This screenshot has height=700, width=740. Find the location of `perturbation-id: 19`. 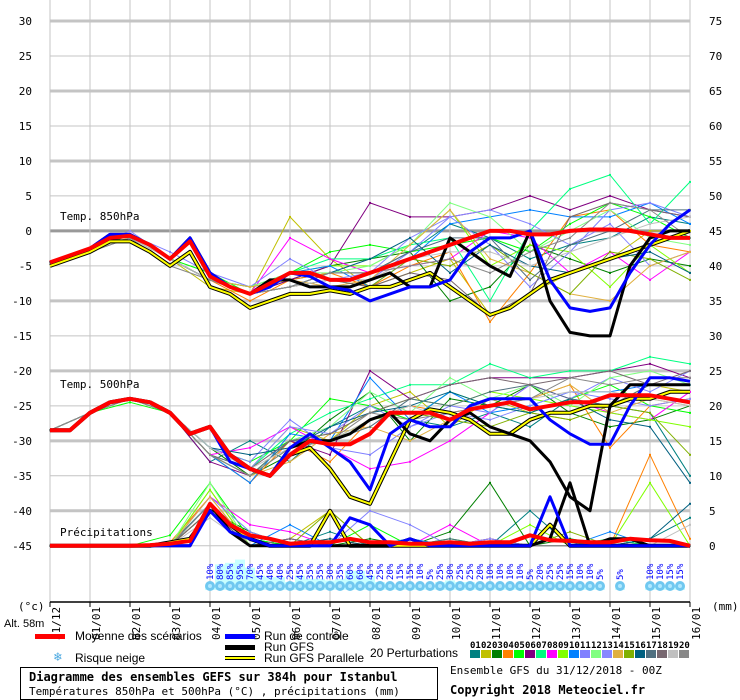

perturbation-id: 19 is located at coordinates (673, 646).